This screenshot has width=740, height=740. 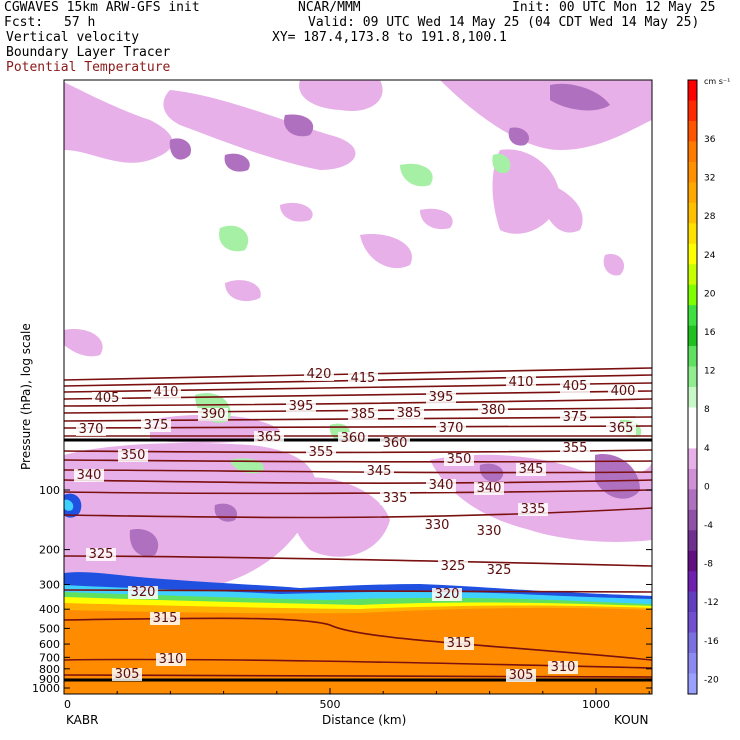 I want to click on colorbar-tick-label: 32, so click(x=709, y=179).